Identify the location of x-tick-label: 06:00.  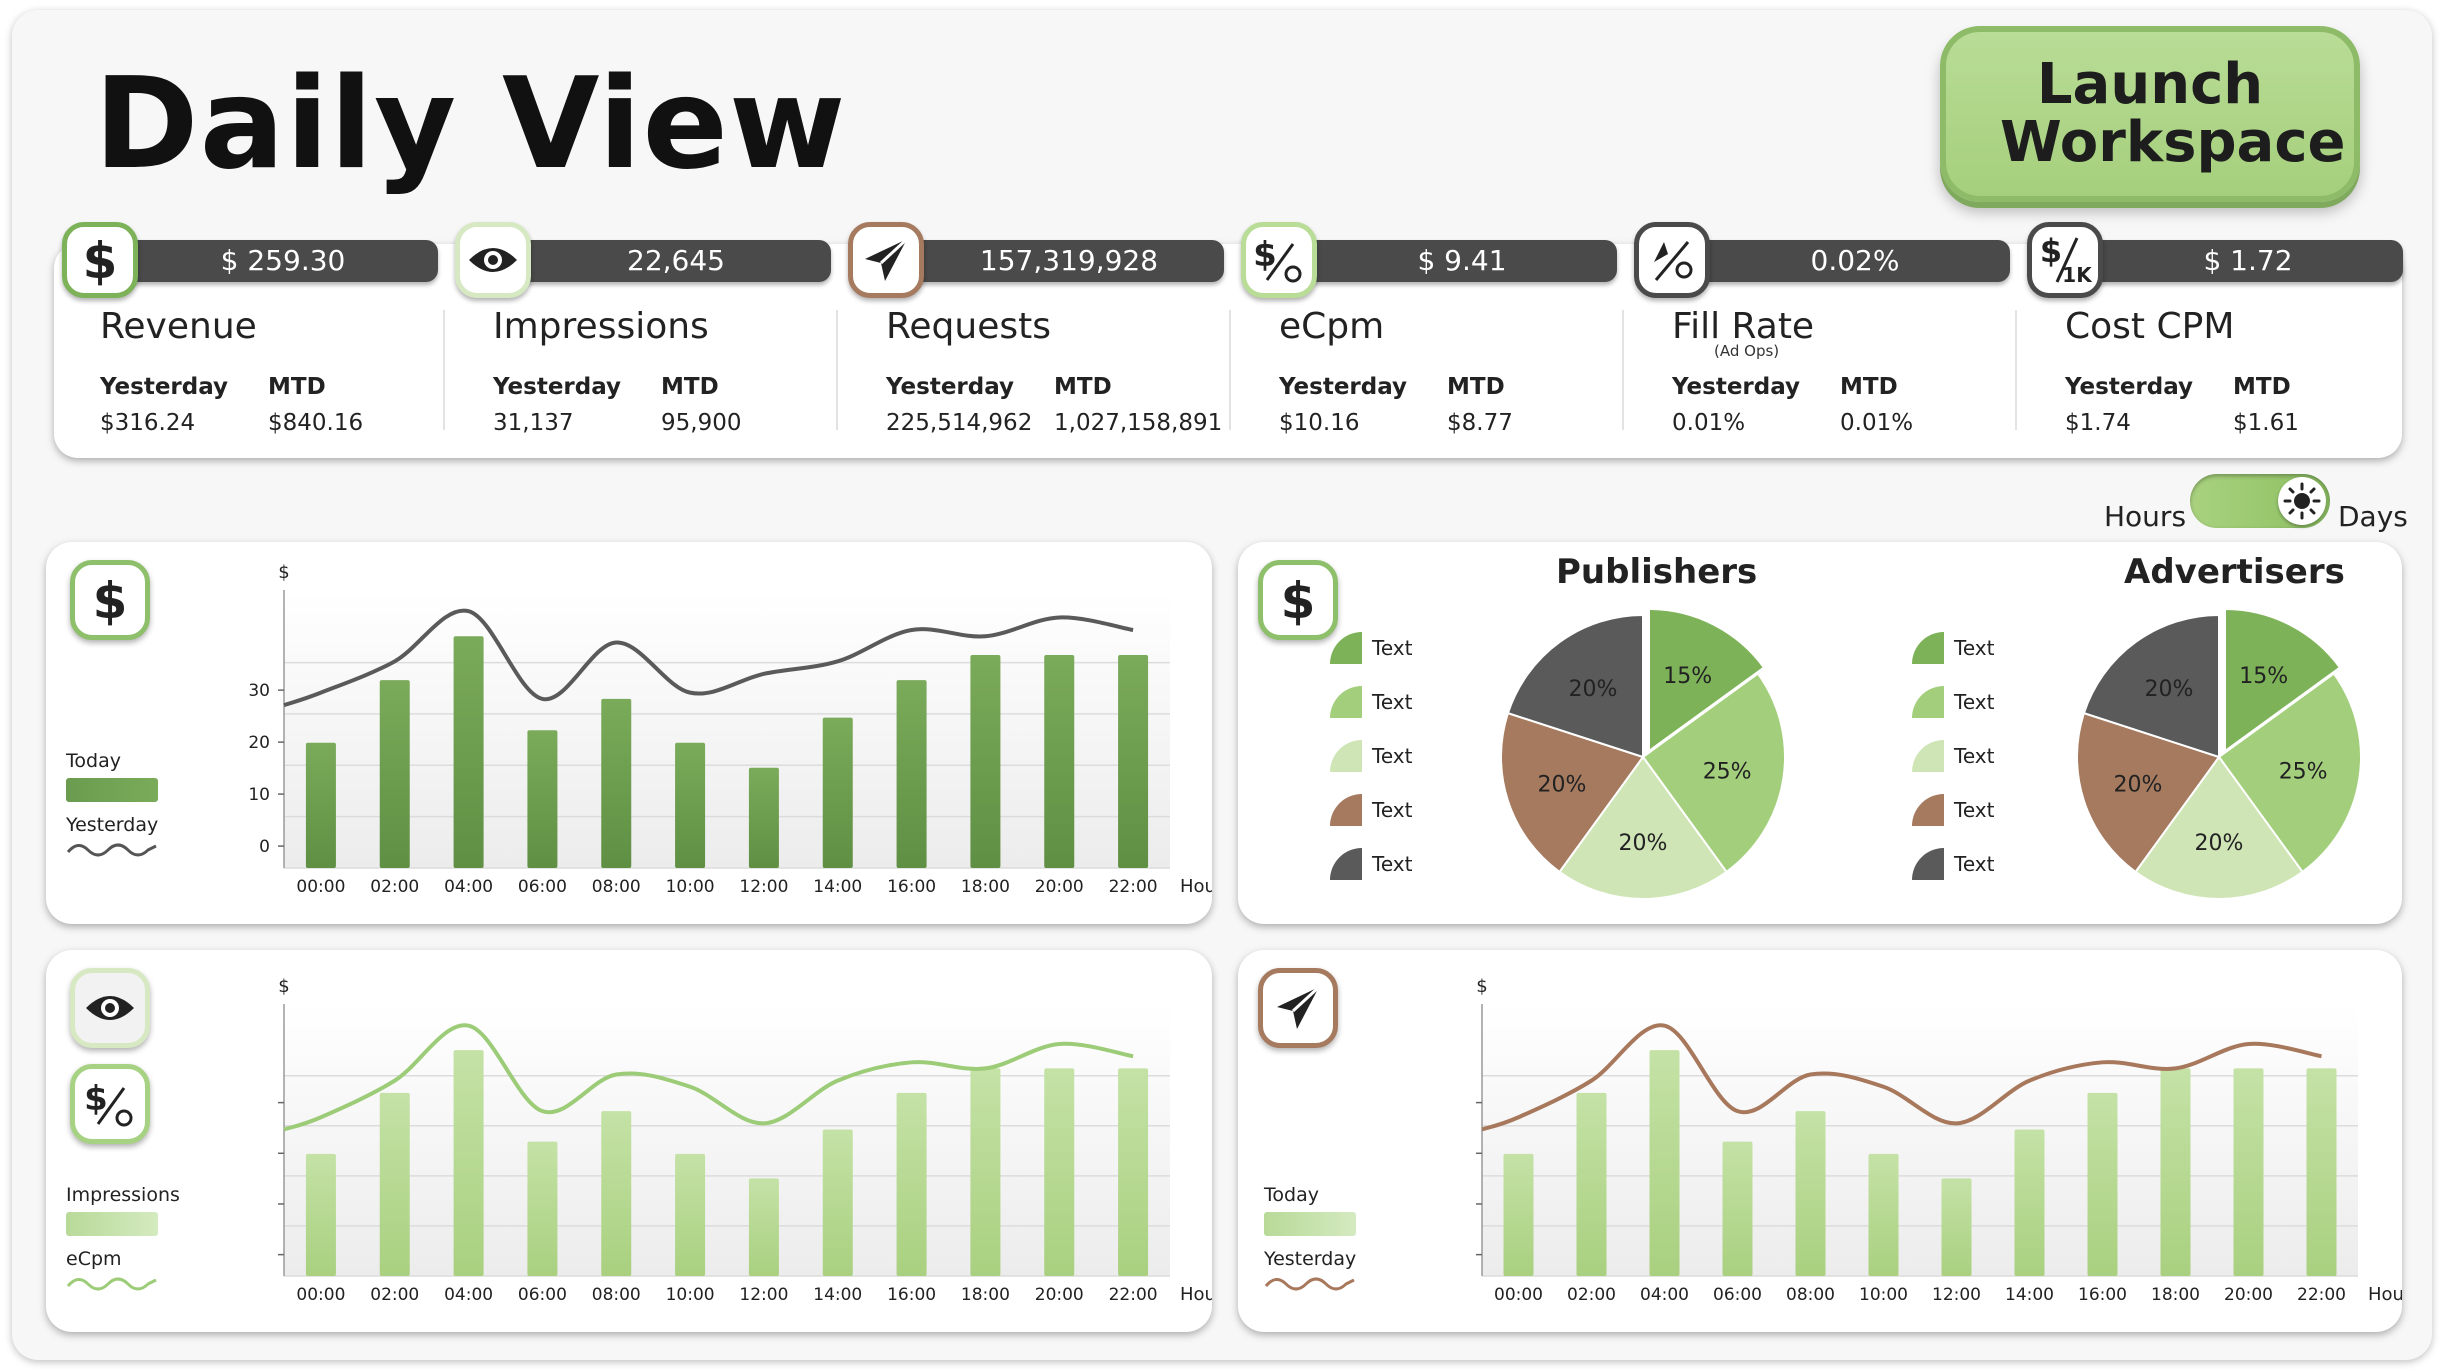
(542, 887).